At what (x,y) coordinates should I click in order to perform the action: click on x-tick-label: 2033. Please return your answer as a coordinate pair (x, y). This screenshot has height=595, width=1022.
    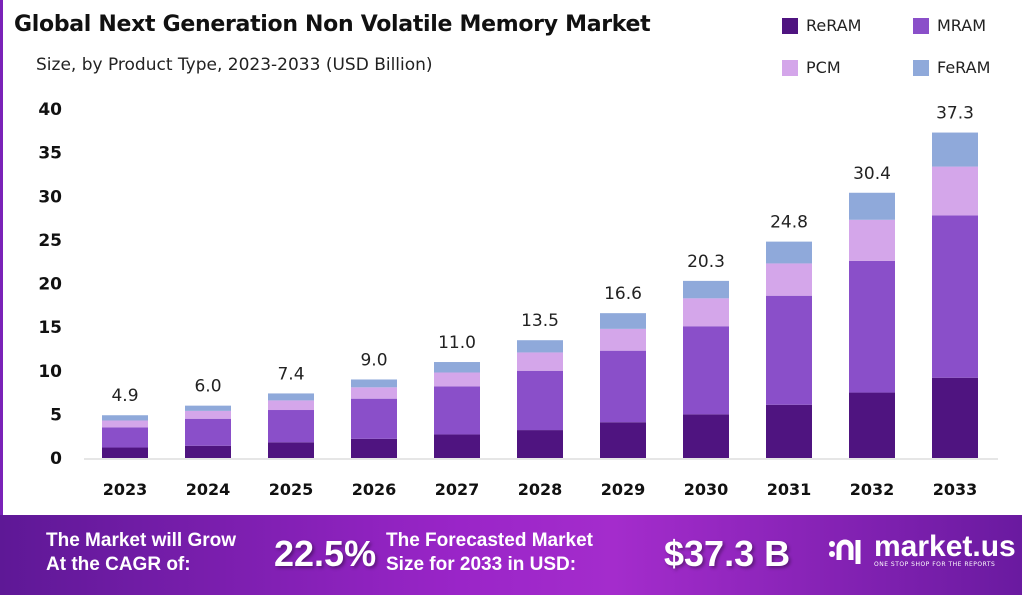
    Looking at the image, I should click on (955, 489).